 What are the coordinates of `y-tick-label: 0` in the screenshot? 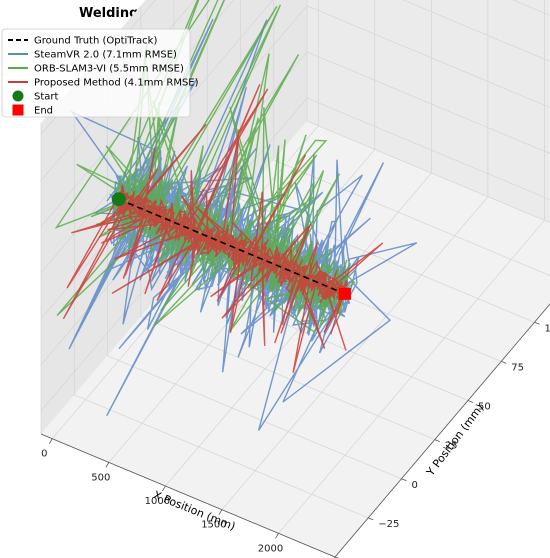 It's located at (415, 485).